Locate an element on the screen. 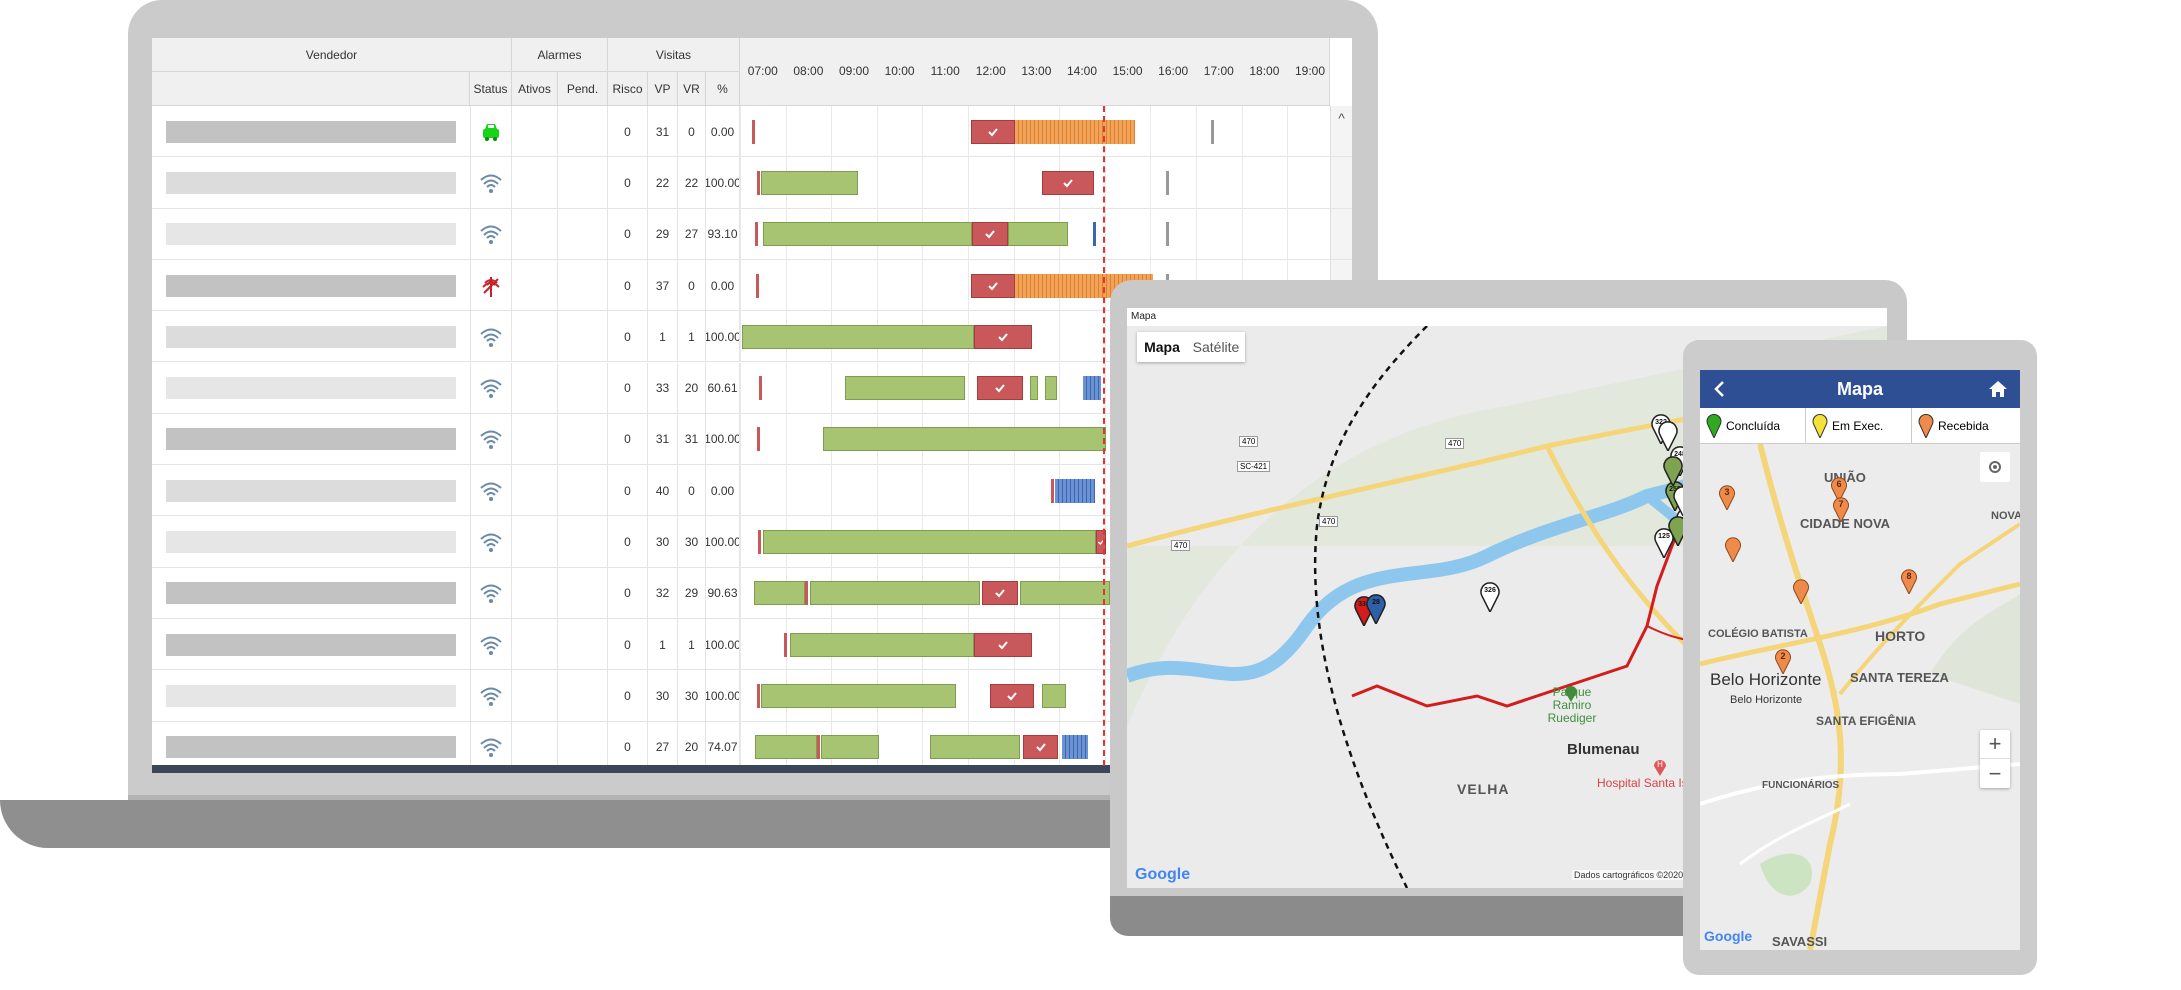  pct-header: % is located at coordinates (723, 89).